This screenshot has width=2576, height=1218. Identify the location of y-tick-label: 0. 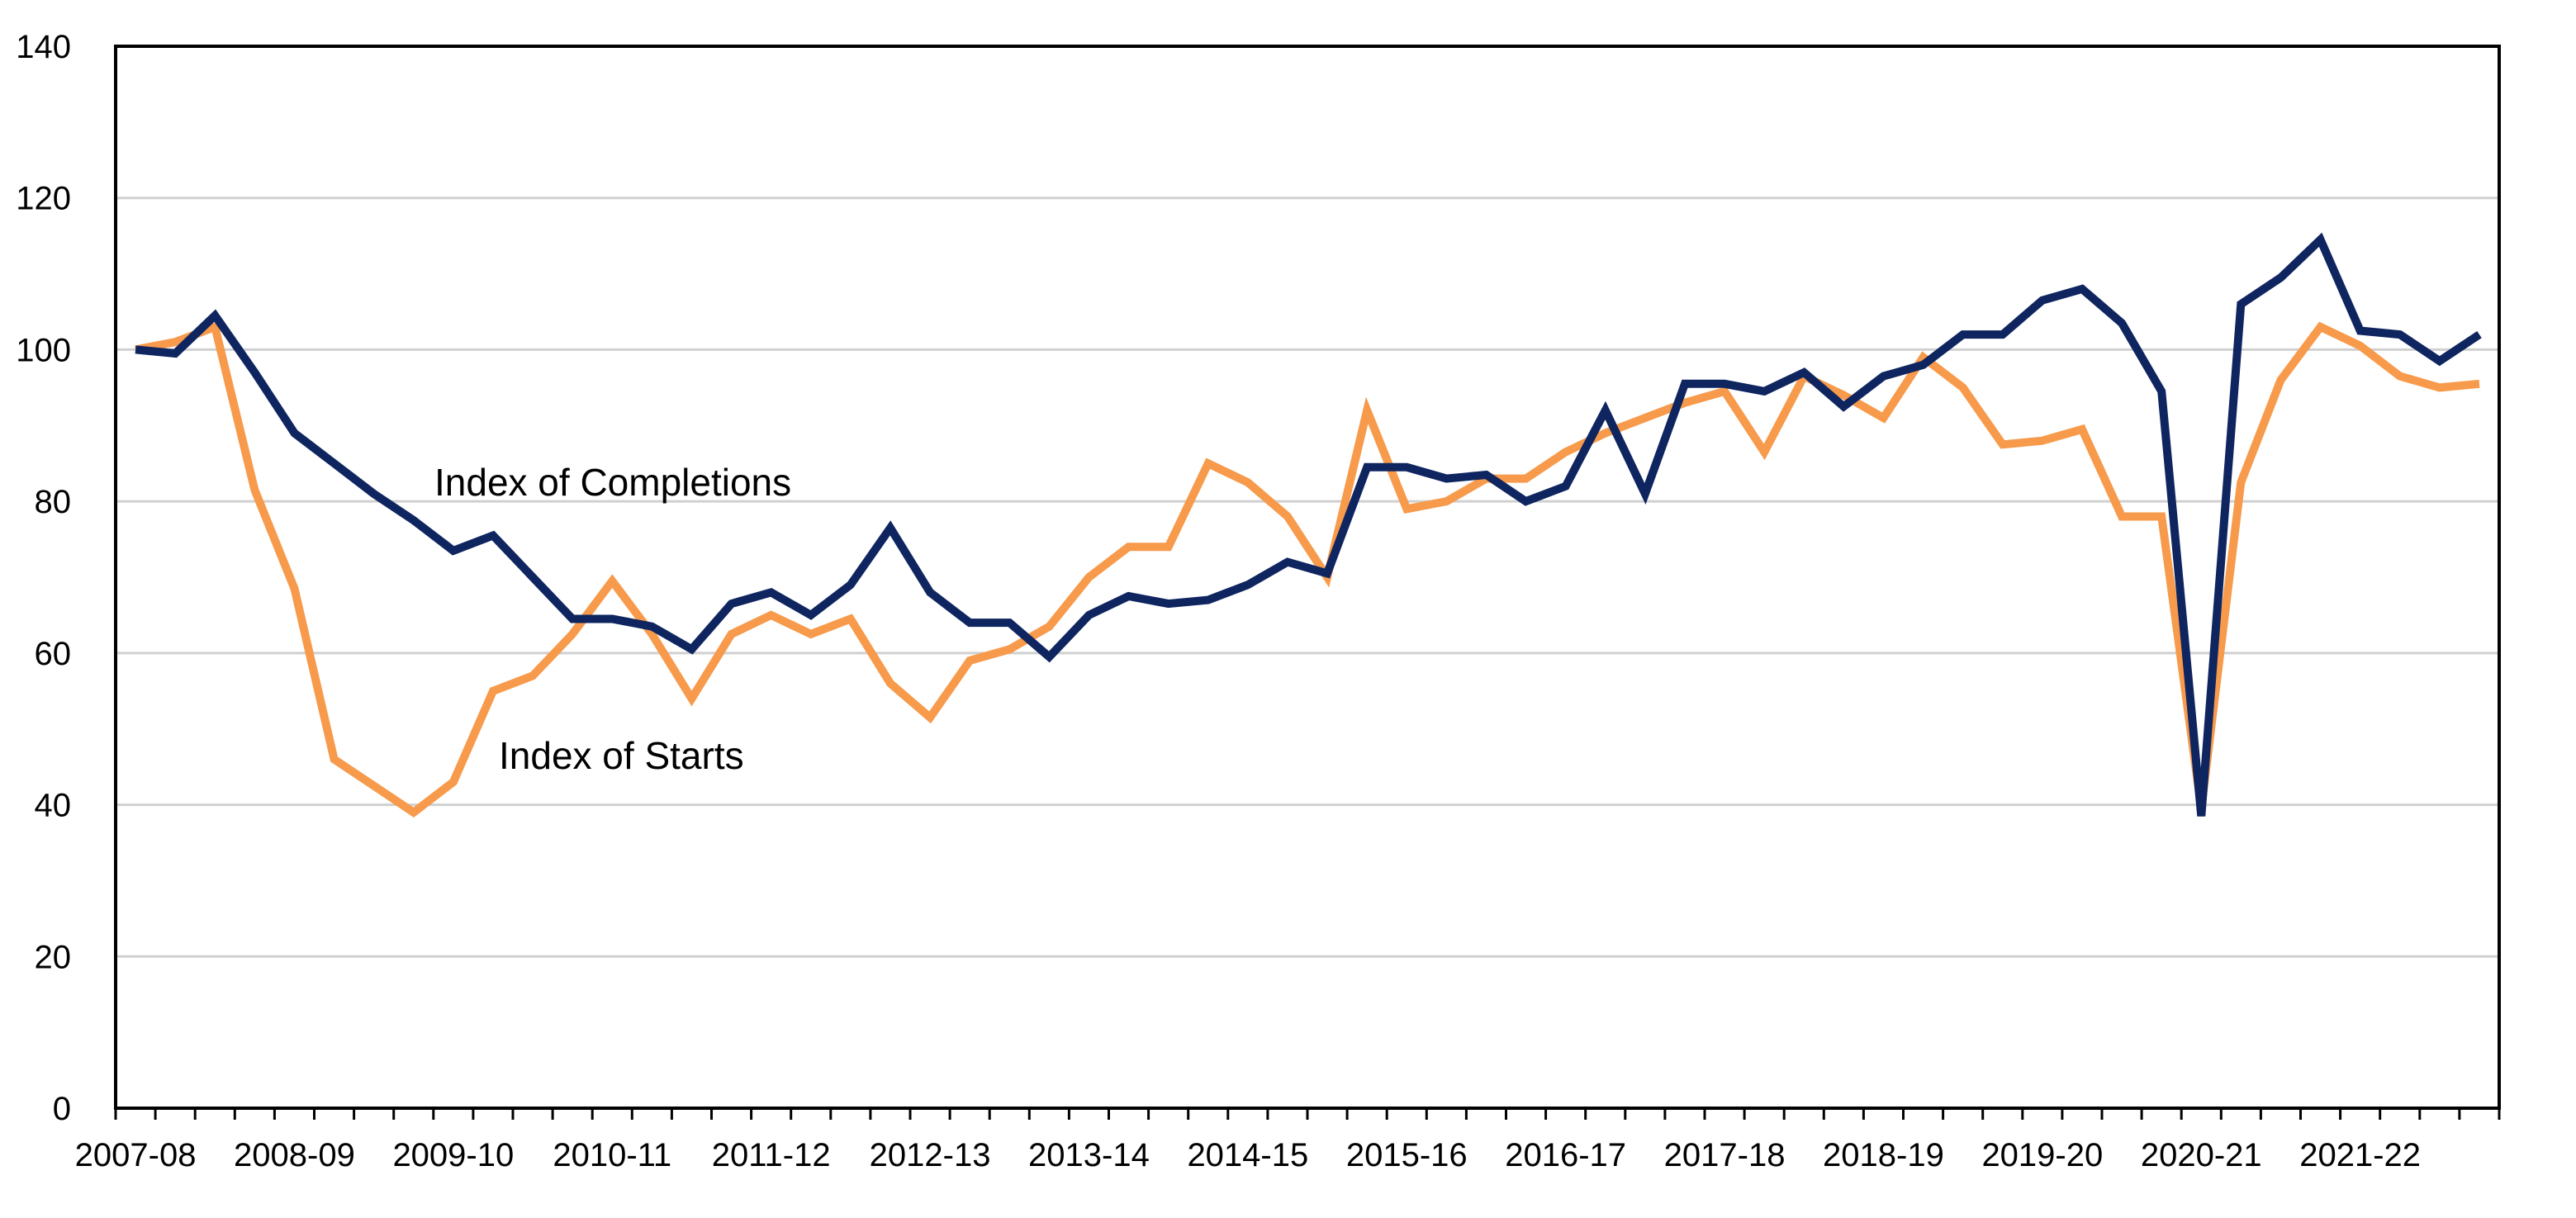
(62, 1109).